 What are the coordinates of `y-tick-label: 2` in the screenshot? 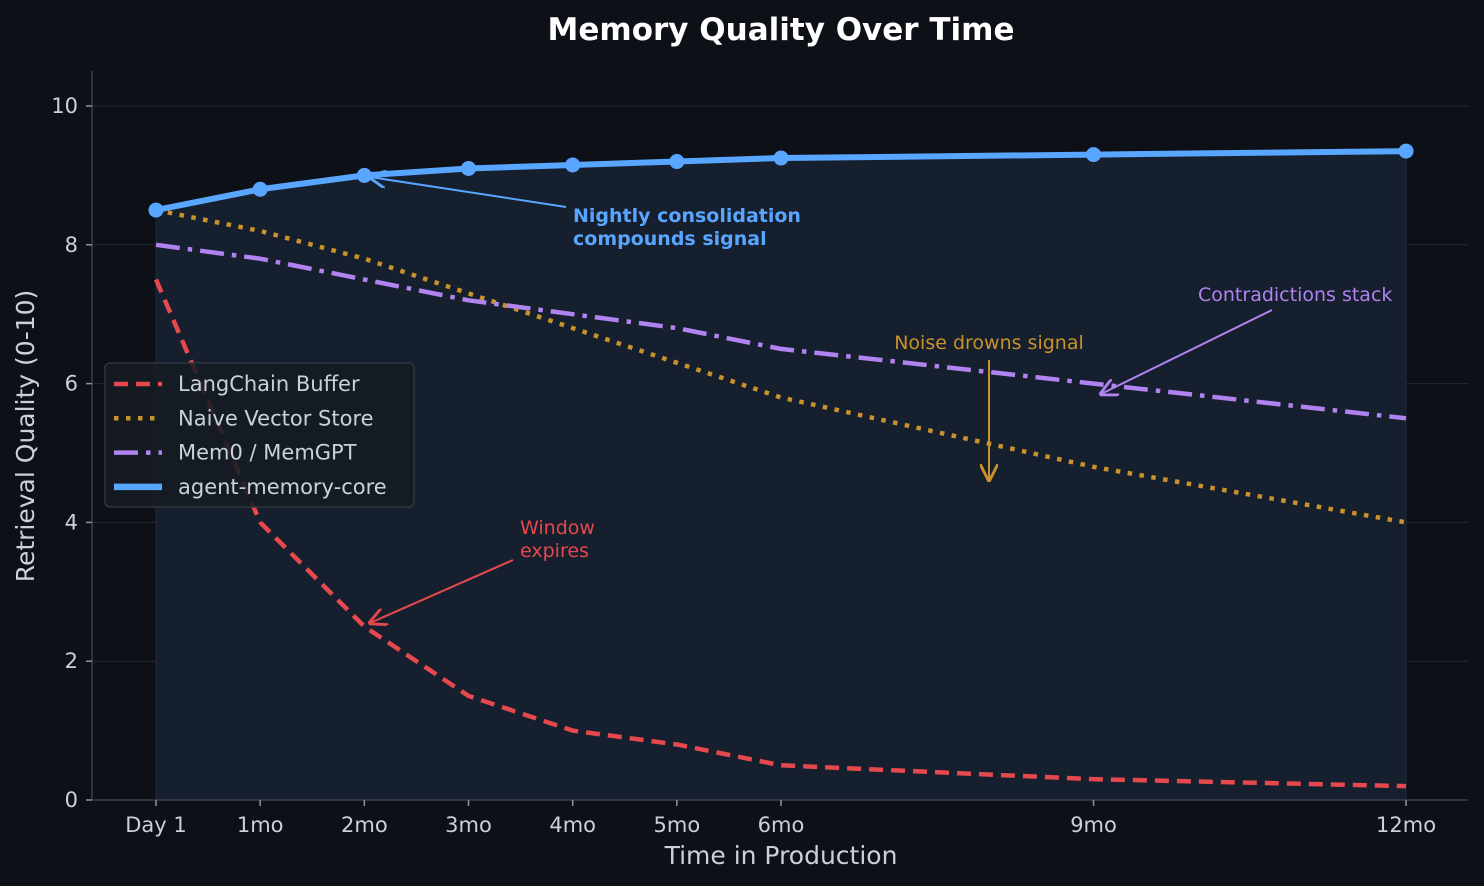 It's located at (71, 661).